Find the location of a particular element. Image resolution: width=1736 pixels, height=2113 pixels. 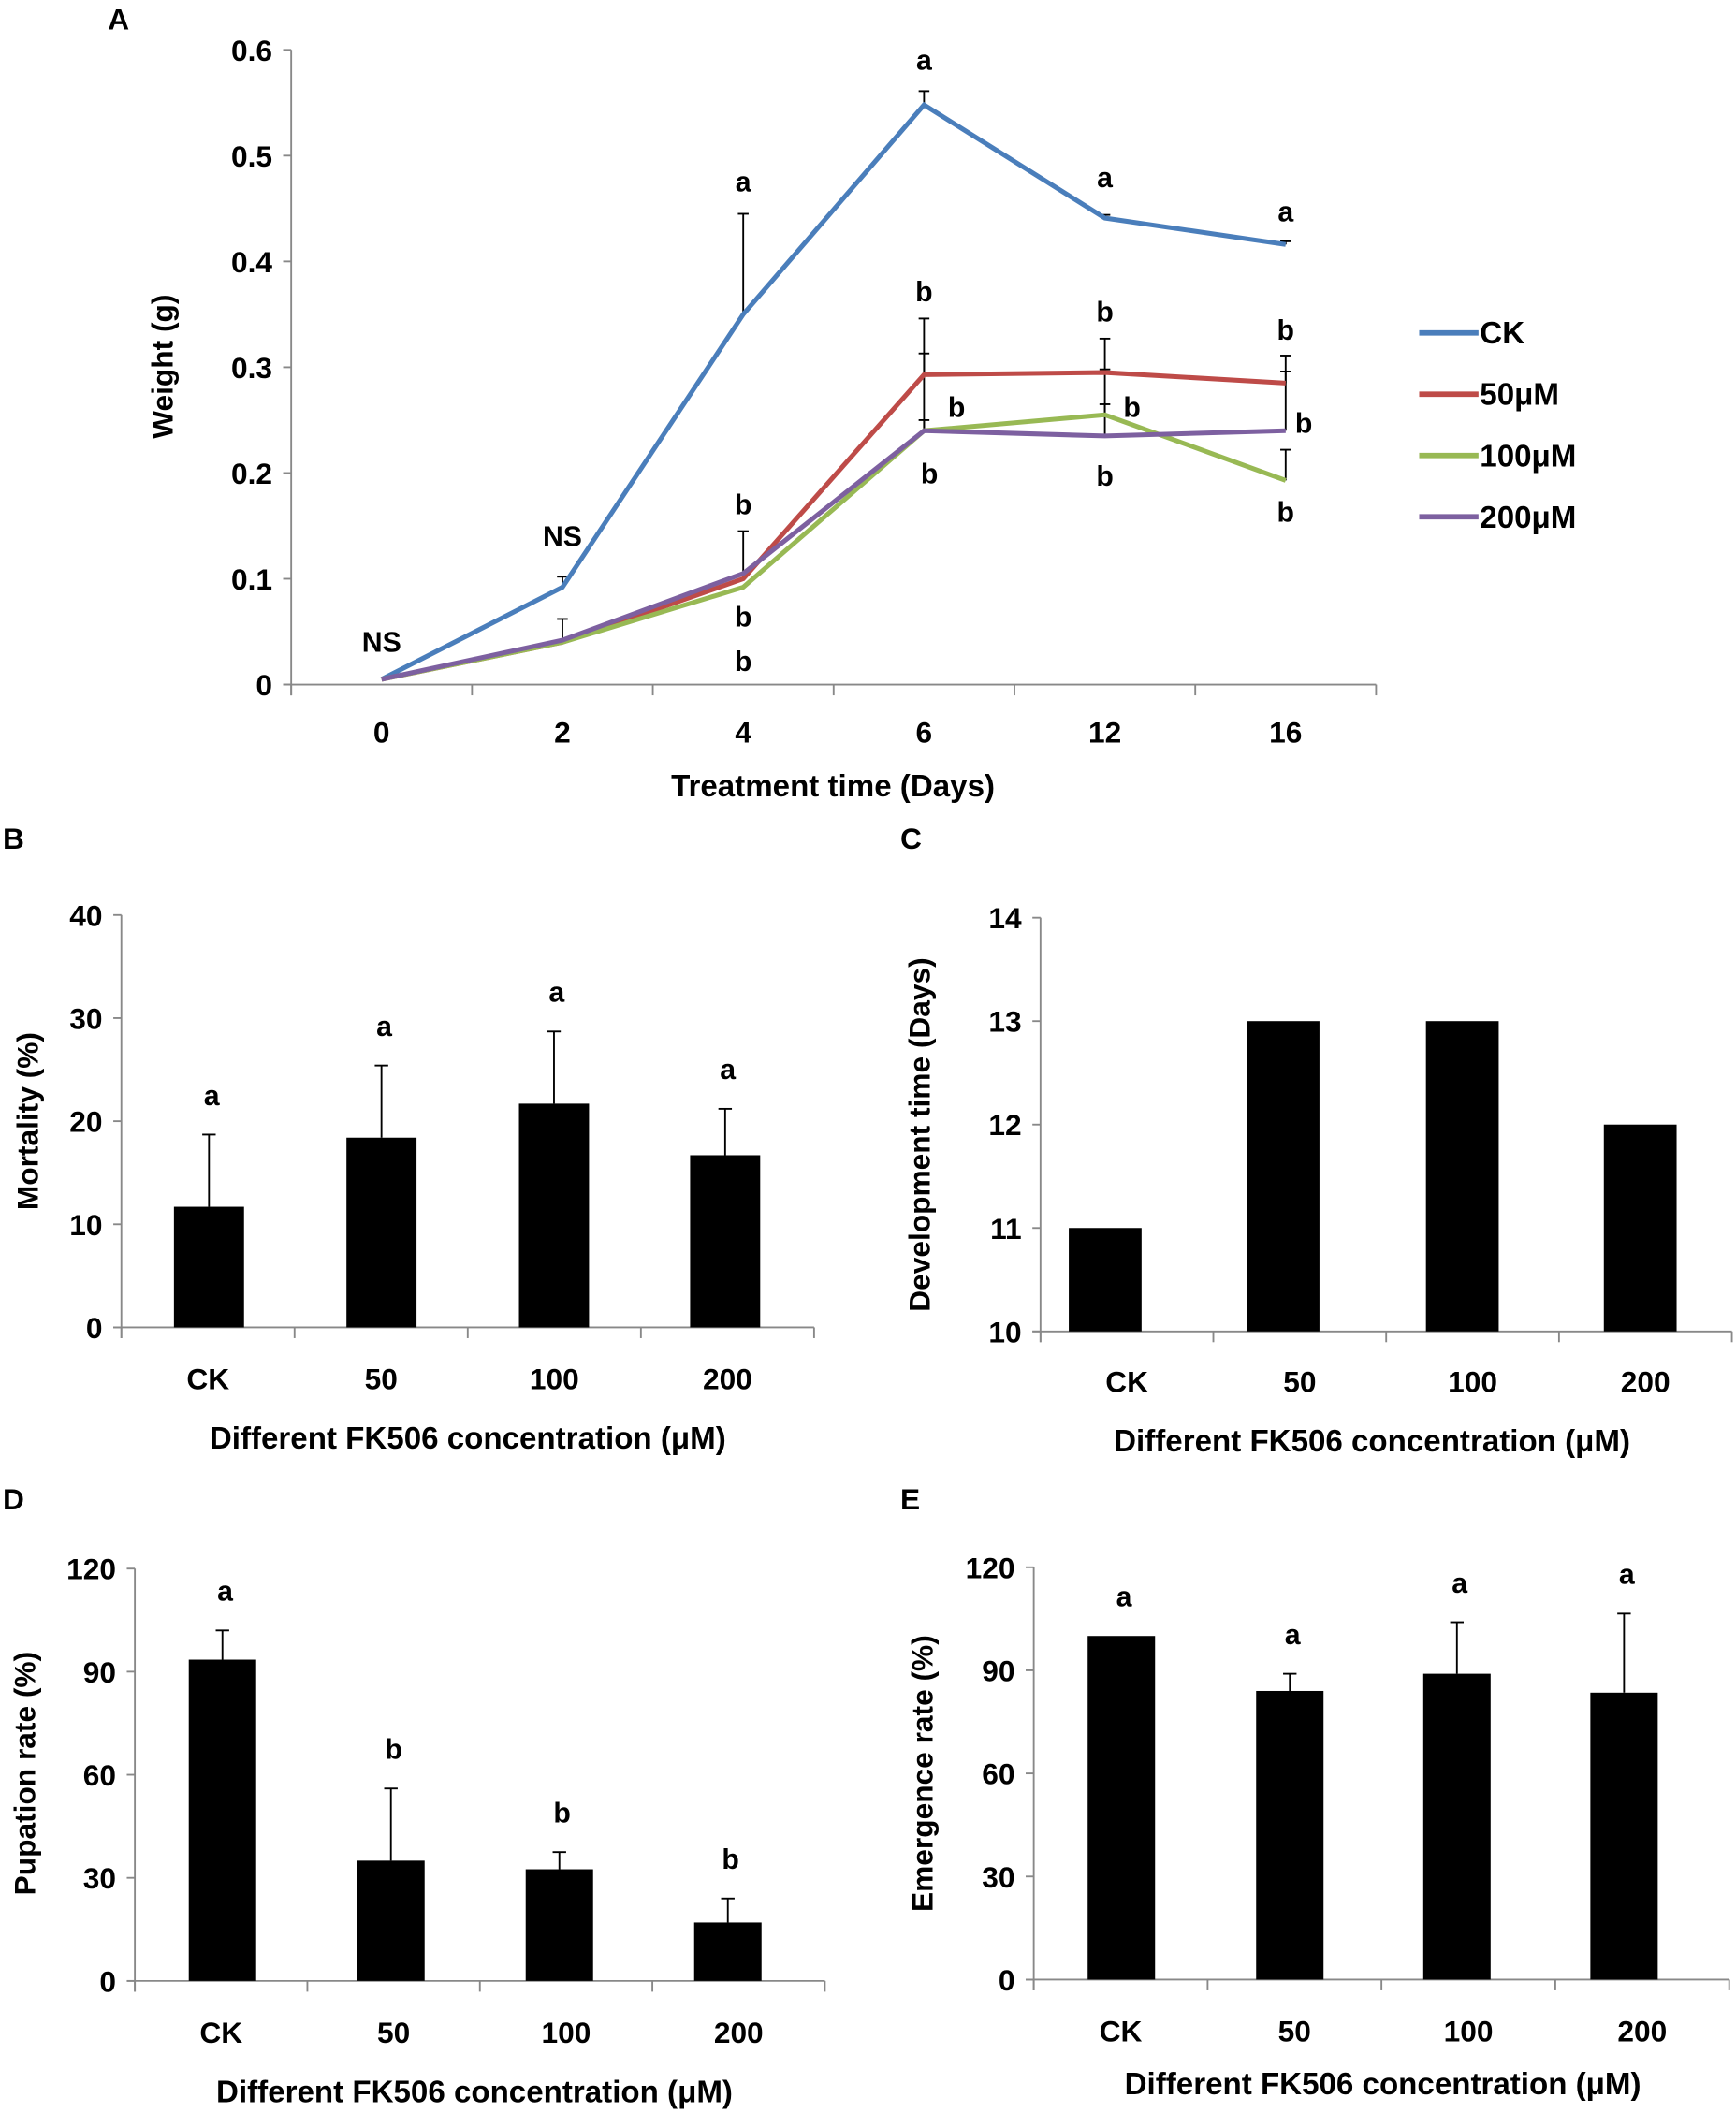

panel-label-c: C is located at coordinates (911, 839).